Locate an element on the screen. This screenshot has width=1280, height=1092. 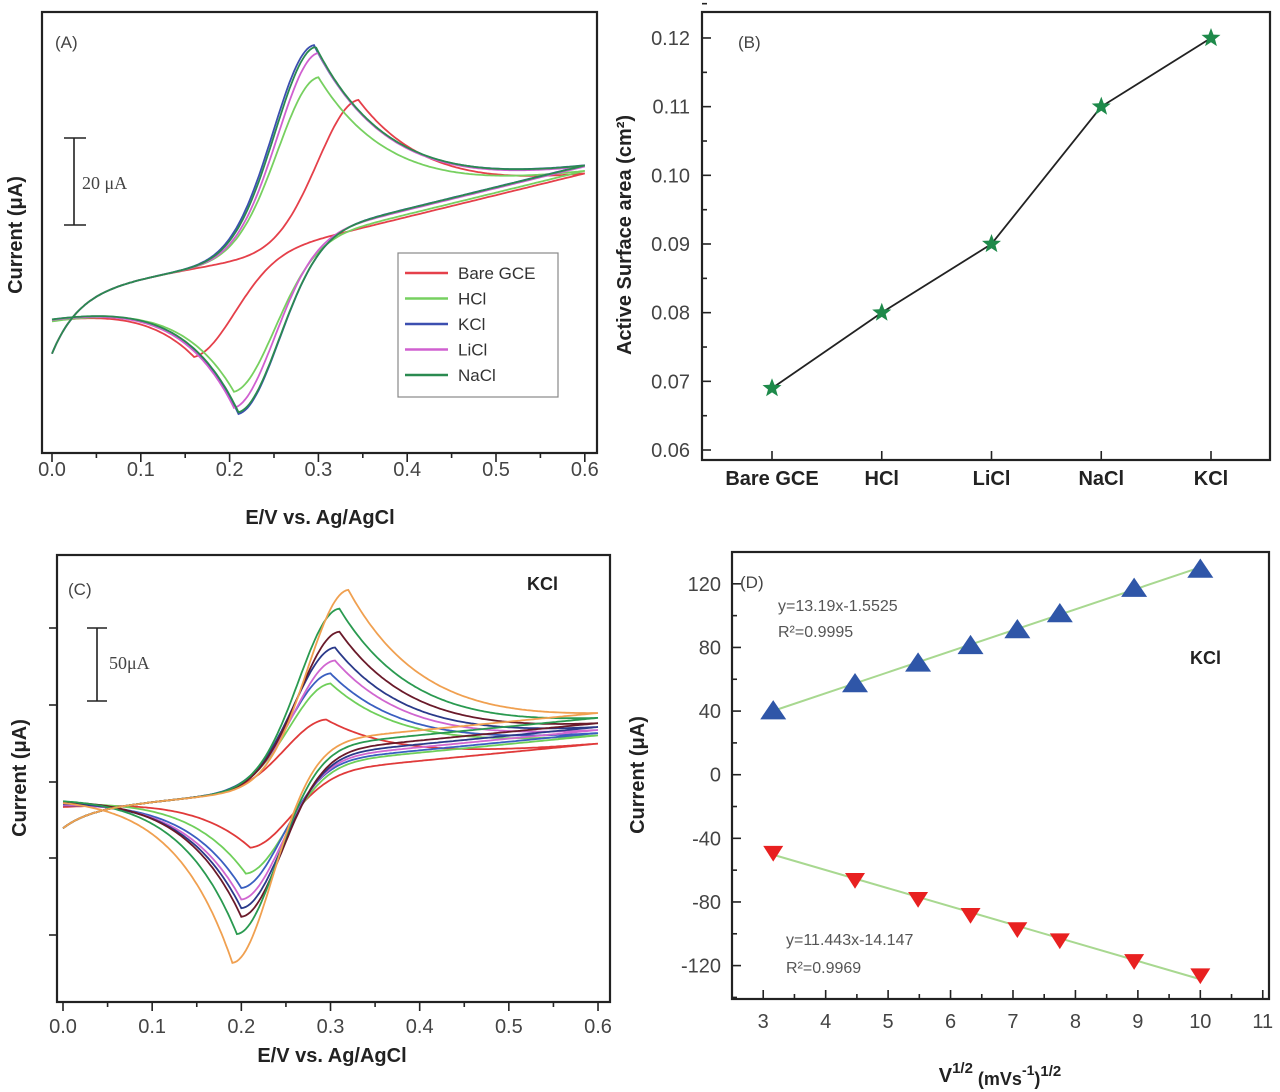
legend-label: HCl is located at coordinates (472, 299).